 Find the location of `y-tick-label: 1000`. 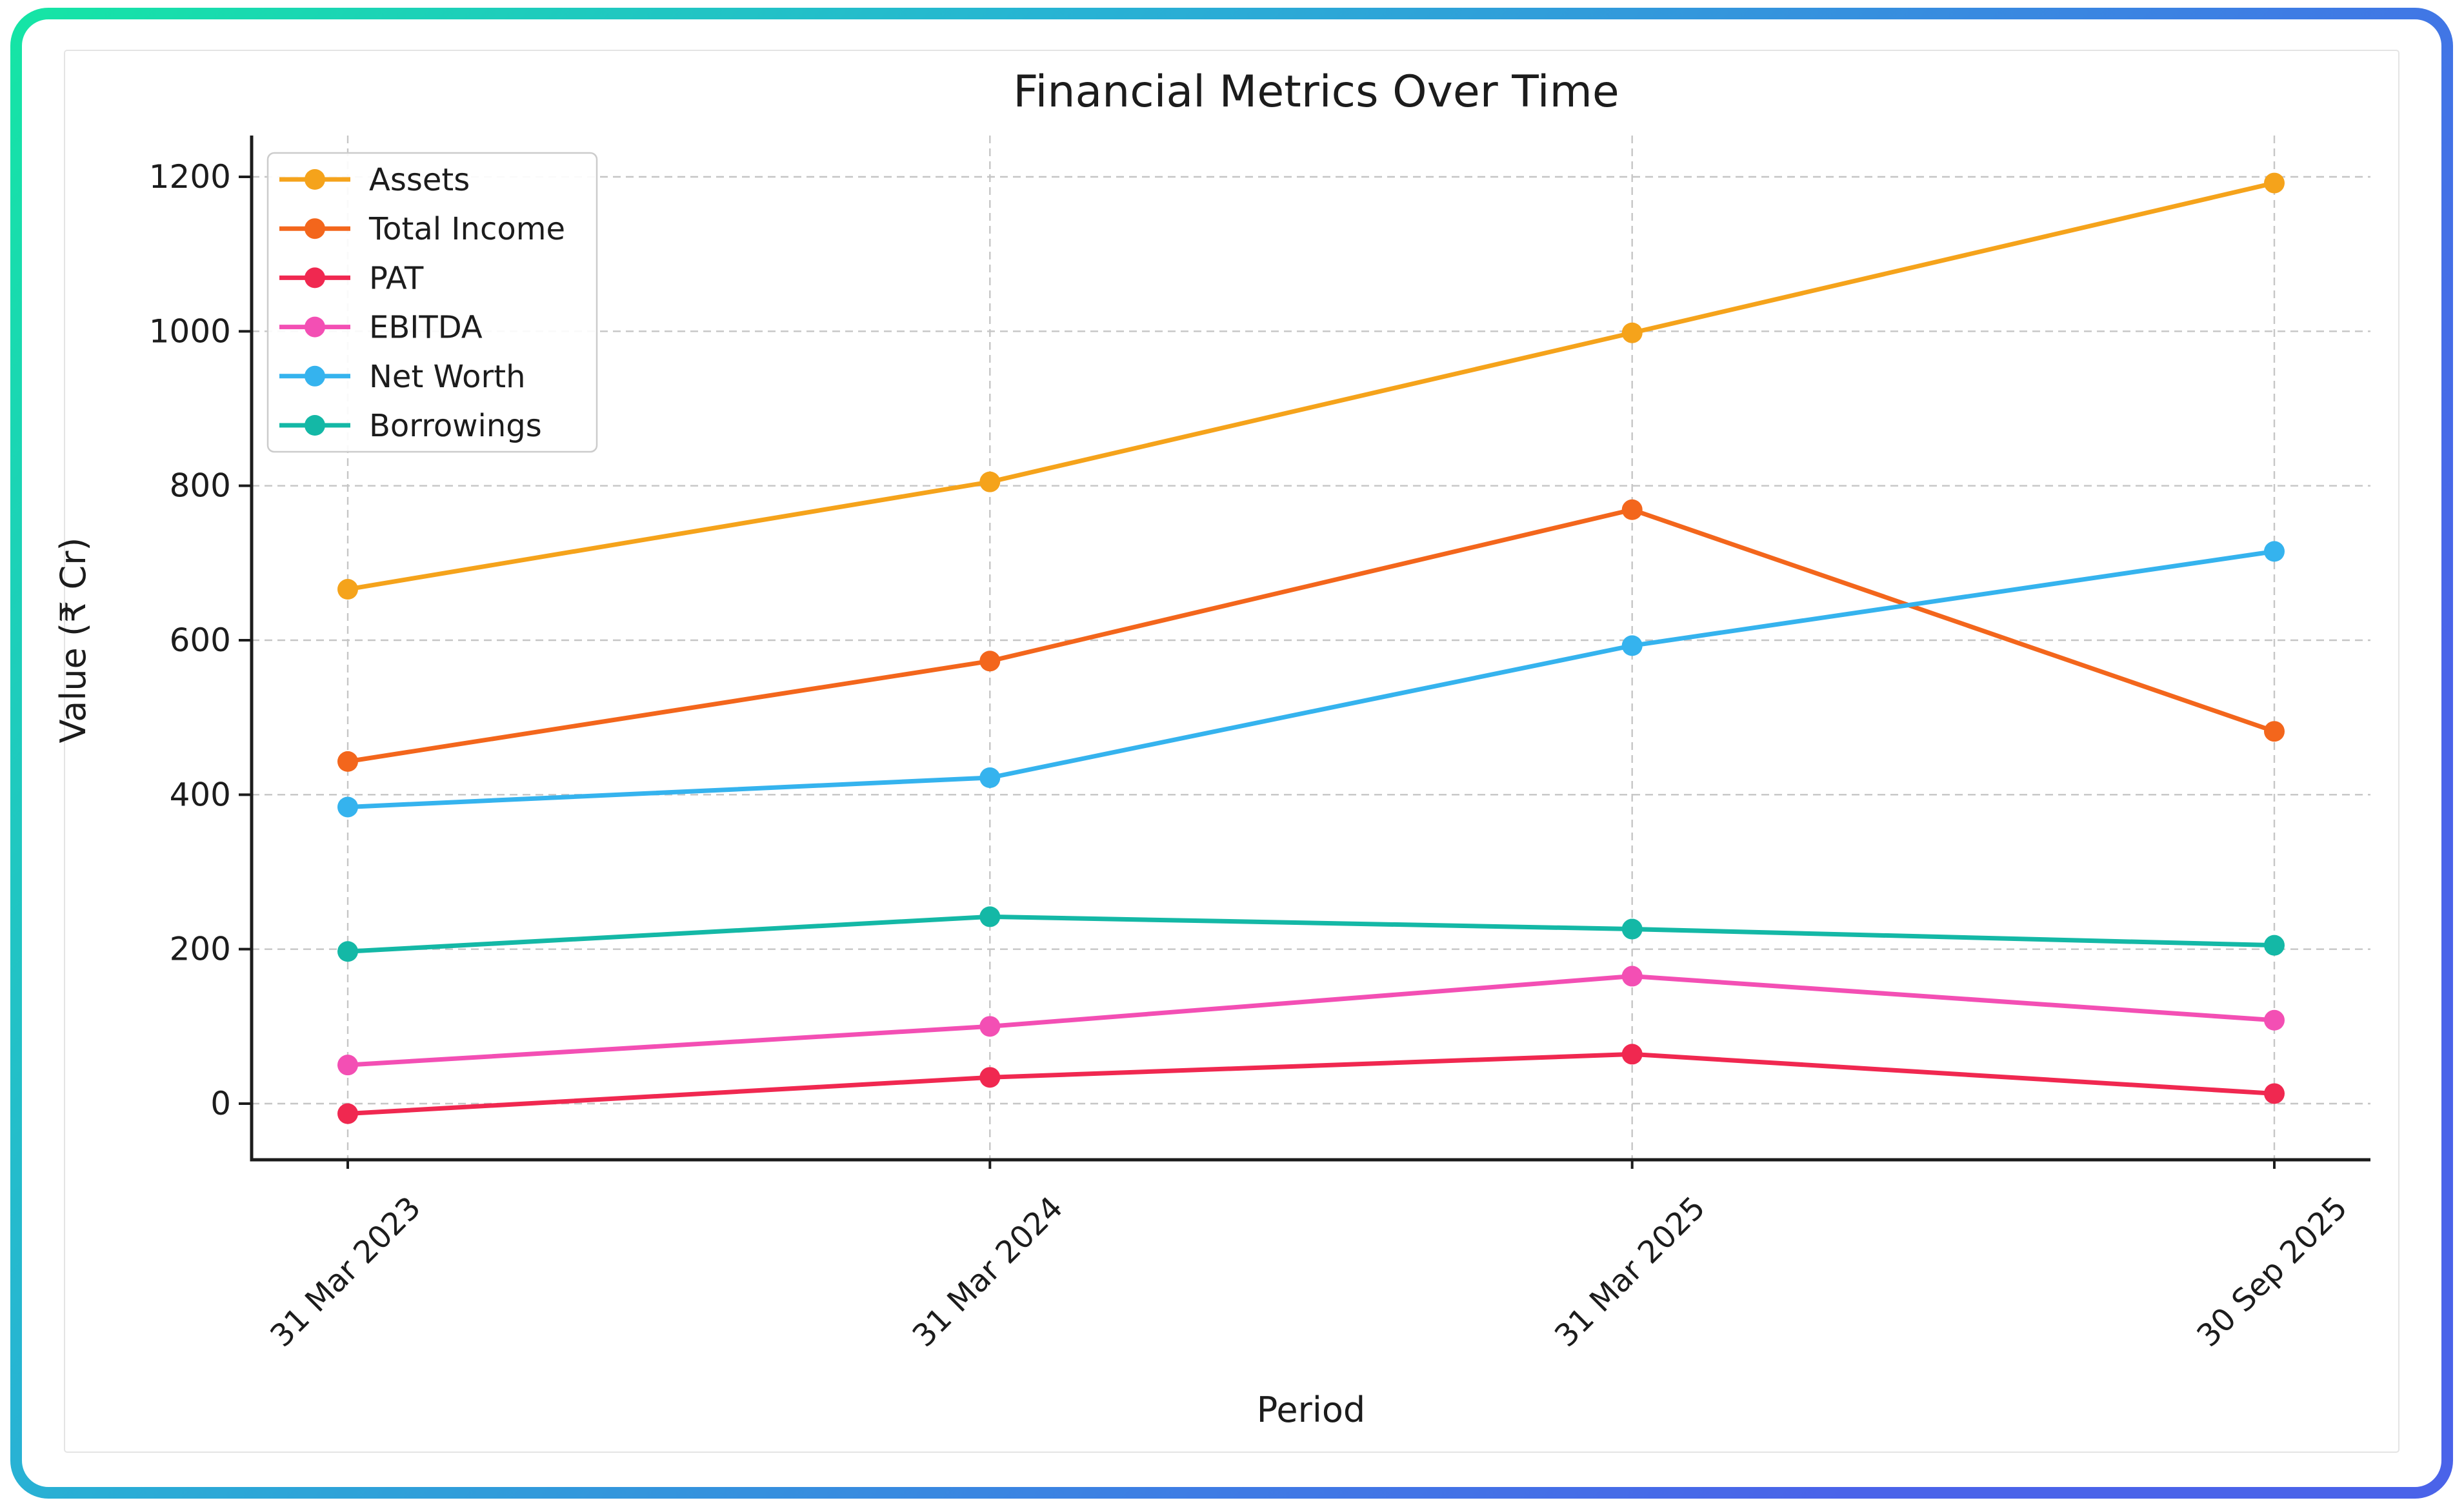

y-tick-label: 1000 is located at coordinates (190, 331).